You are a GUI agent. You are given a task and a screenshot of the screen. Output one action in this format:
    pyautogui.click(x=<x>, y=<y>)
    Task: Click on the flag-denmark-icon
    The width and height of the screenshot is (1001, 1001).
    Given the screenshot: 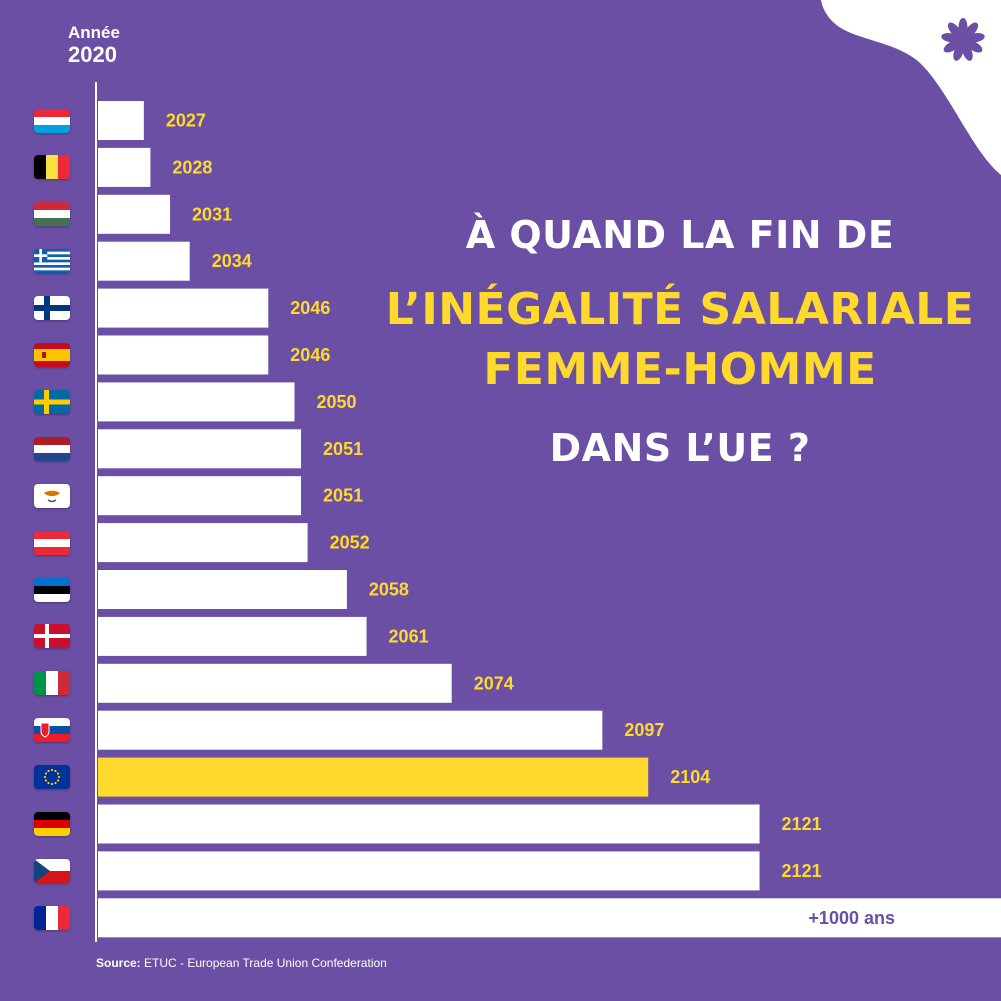 What is the action you would take?
    pyautogui.click(x=52, y=636)
    